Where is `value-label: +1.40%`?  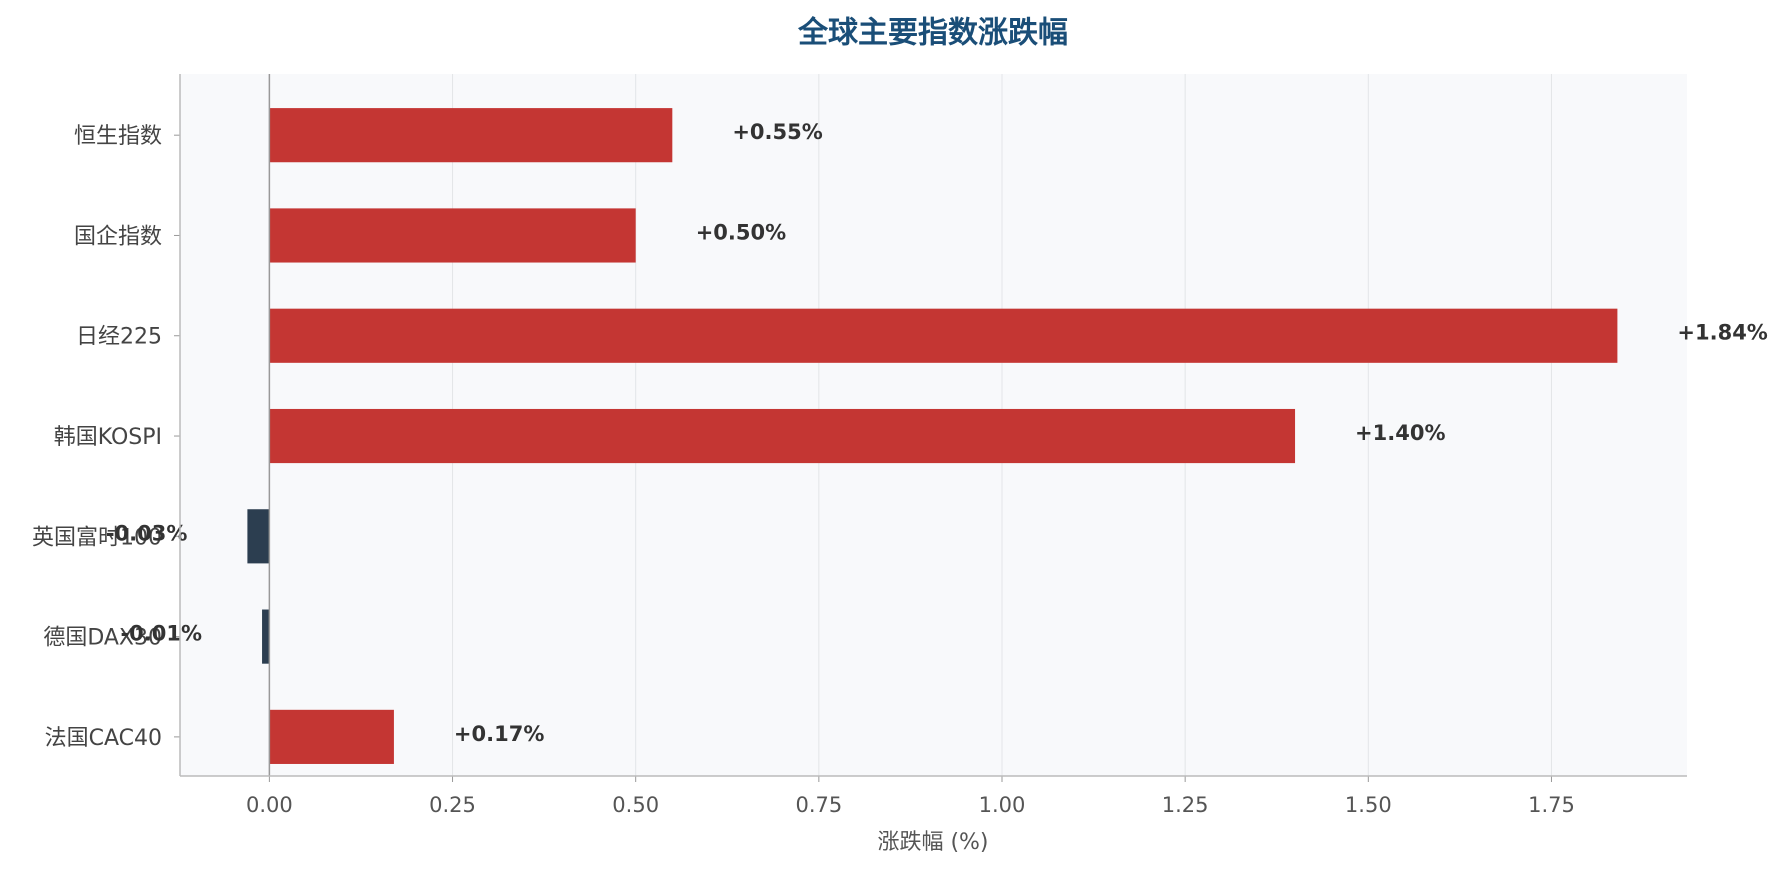
value-label: +1.40% is located at coordinates (1400, 433).